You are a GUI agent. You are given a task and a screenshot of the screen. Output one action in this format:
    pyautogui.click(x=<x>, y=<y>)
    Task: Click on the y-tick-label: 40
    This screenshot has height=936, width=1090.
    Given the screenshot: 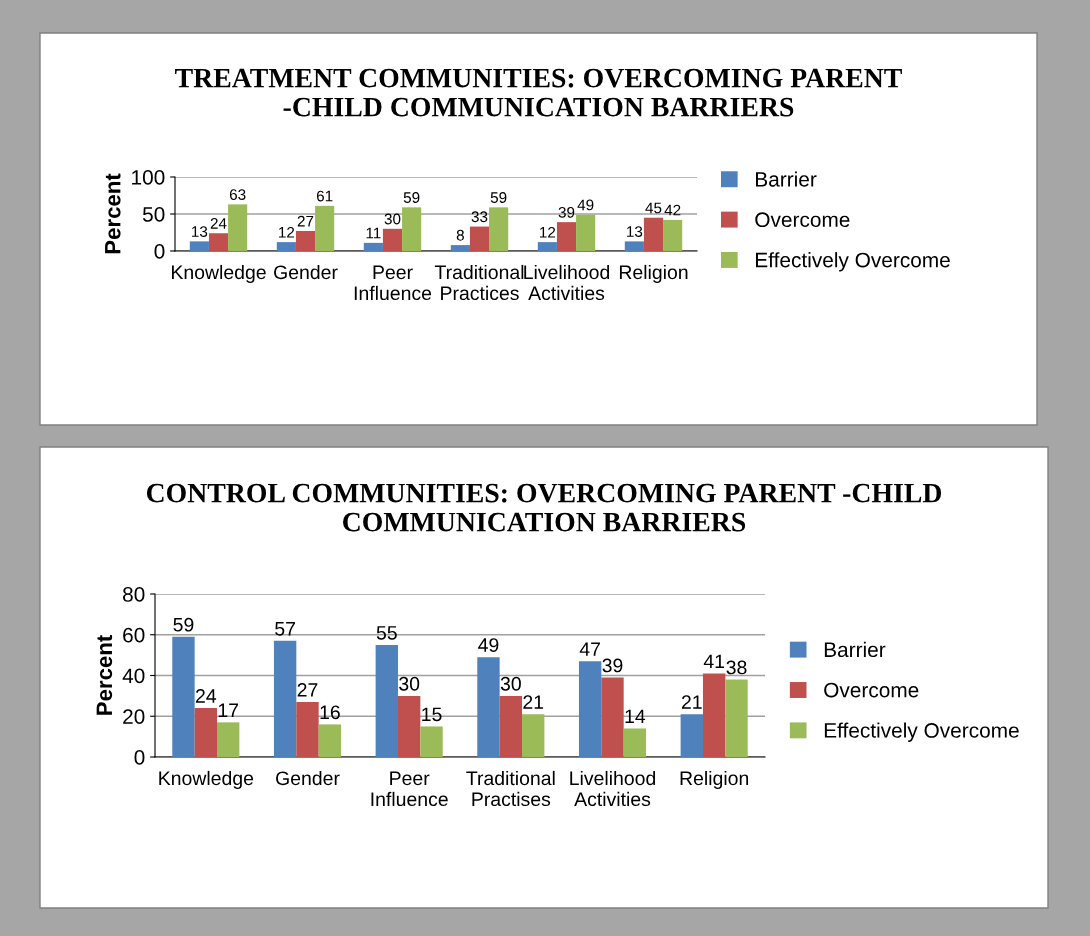 What is the action you would take?
    pyautogui.click(x=133, y=676)
    